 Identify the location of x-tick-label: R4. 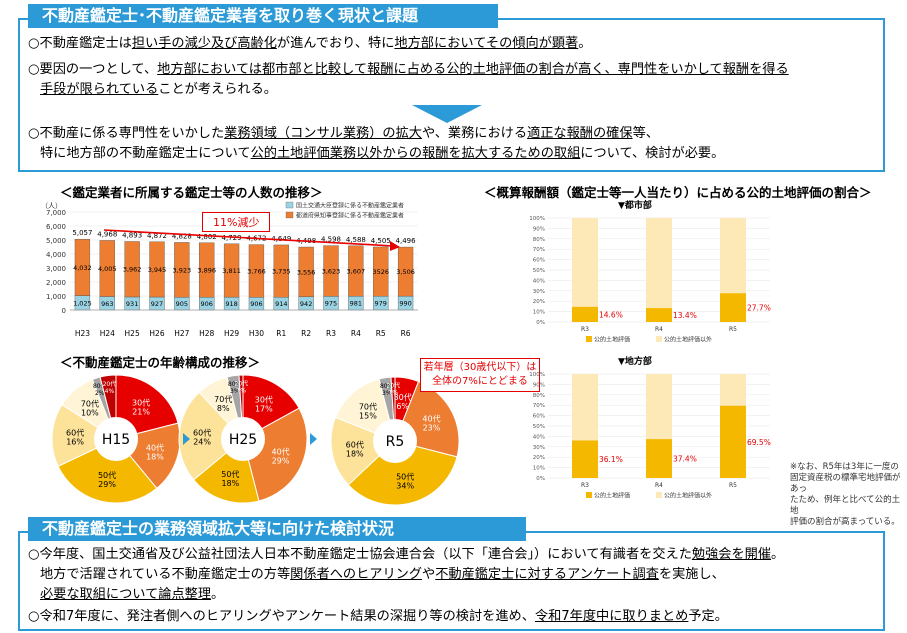
(659, 329).